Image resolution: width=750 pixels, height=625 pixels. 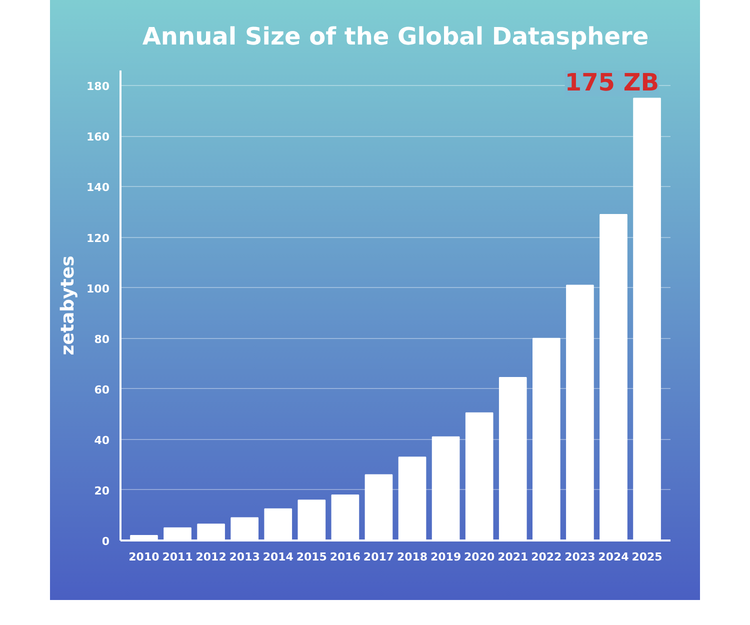 I want to click on x-tick-label: 2023, so click(x=580, y=557).